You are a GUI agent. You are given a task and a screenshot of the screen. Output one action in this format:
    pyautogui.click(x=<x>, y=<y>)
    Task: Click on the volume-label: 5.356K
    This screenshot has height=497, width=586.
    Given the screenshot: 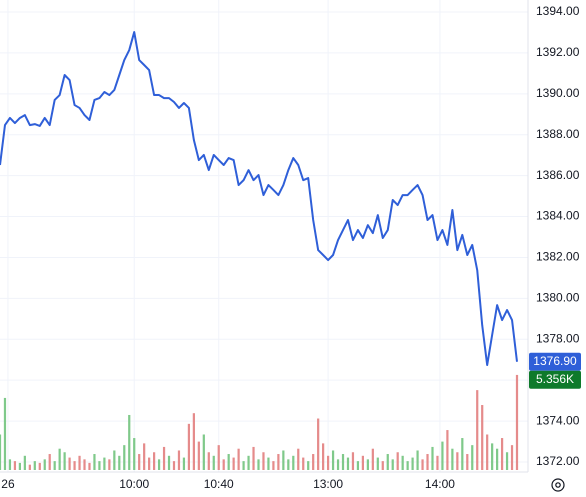 What is the action you would take?
    pyautogui.click(x=555, y=379)
    